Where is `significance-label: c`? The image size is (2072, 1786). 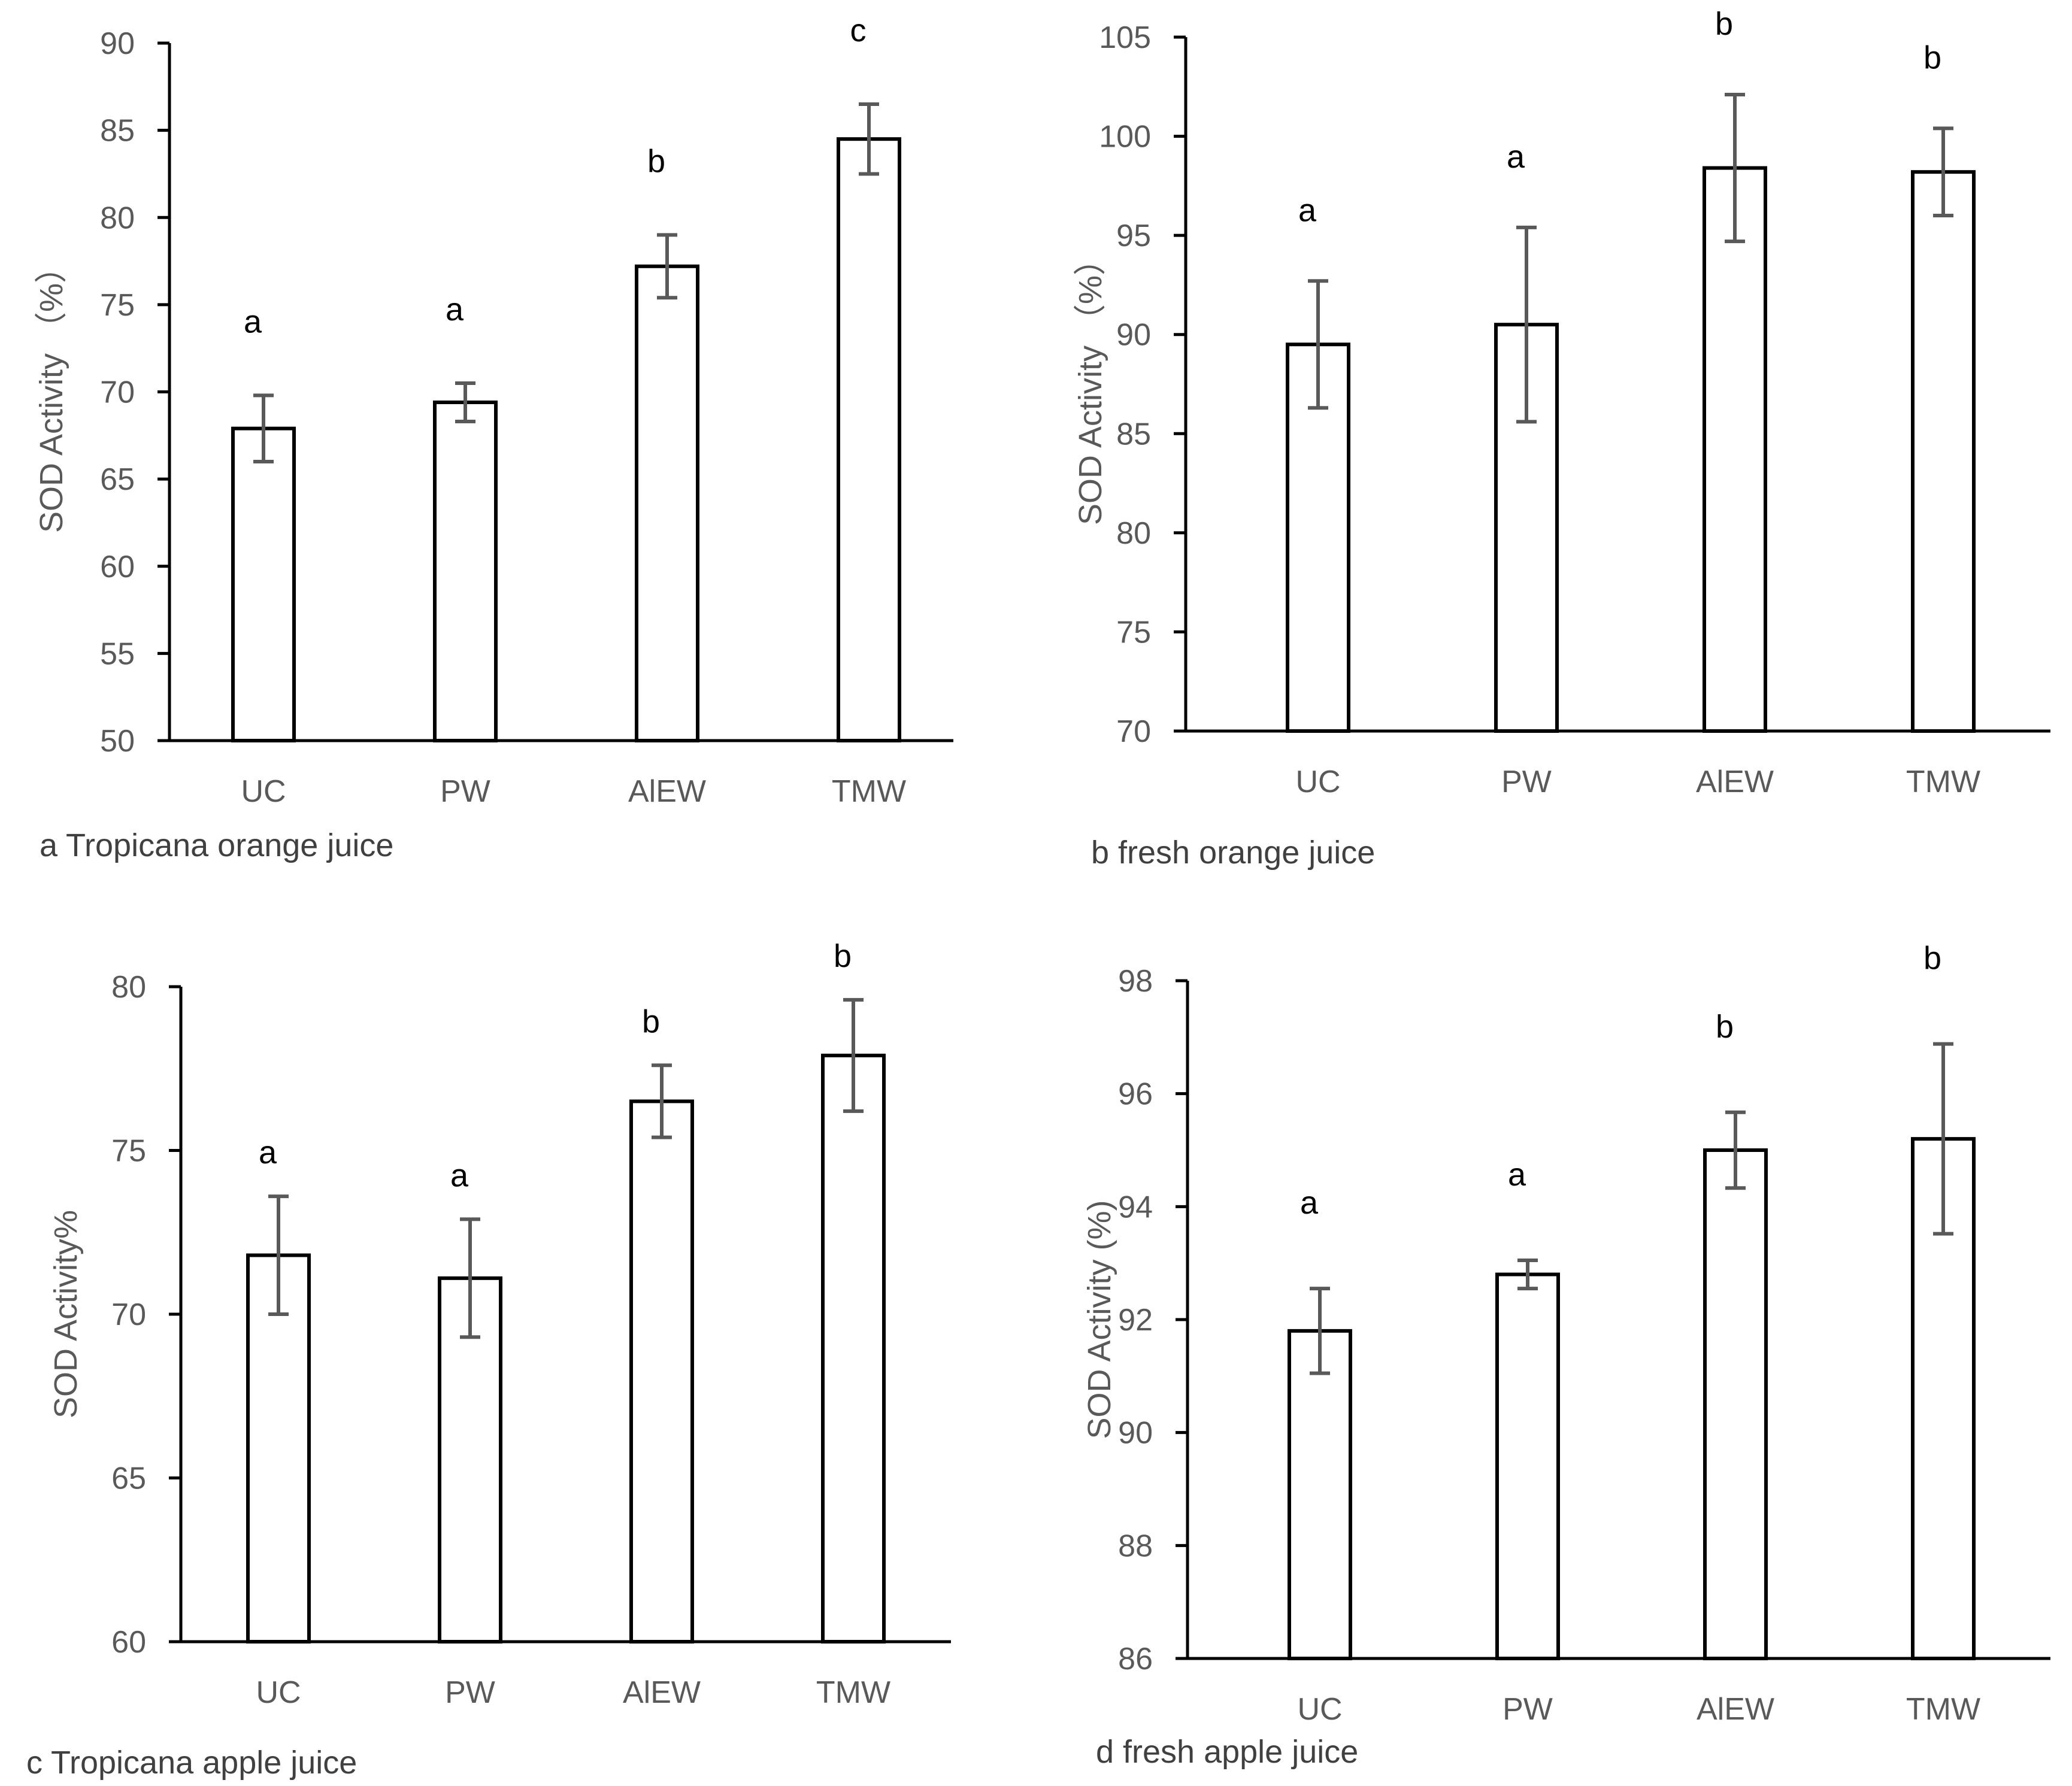
significance-label: c is located at coordinates (859, 30).